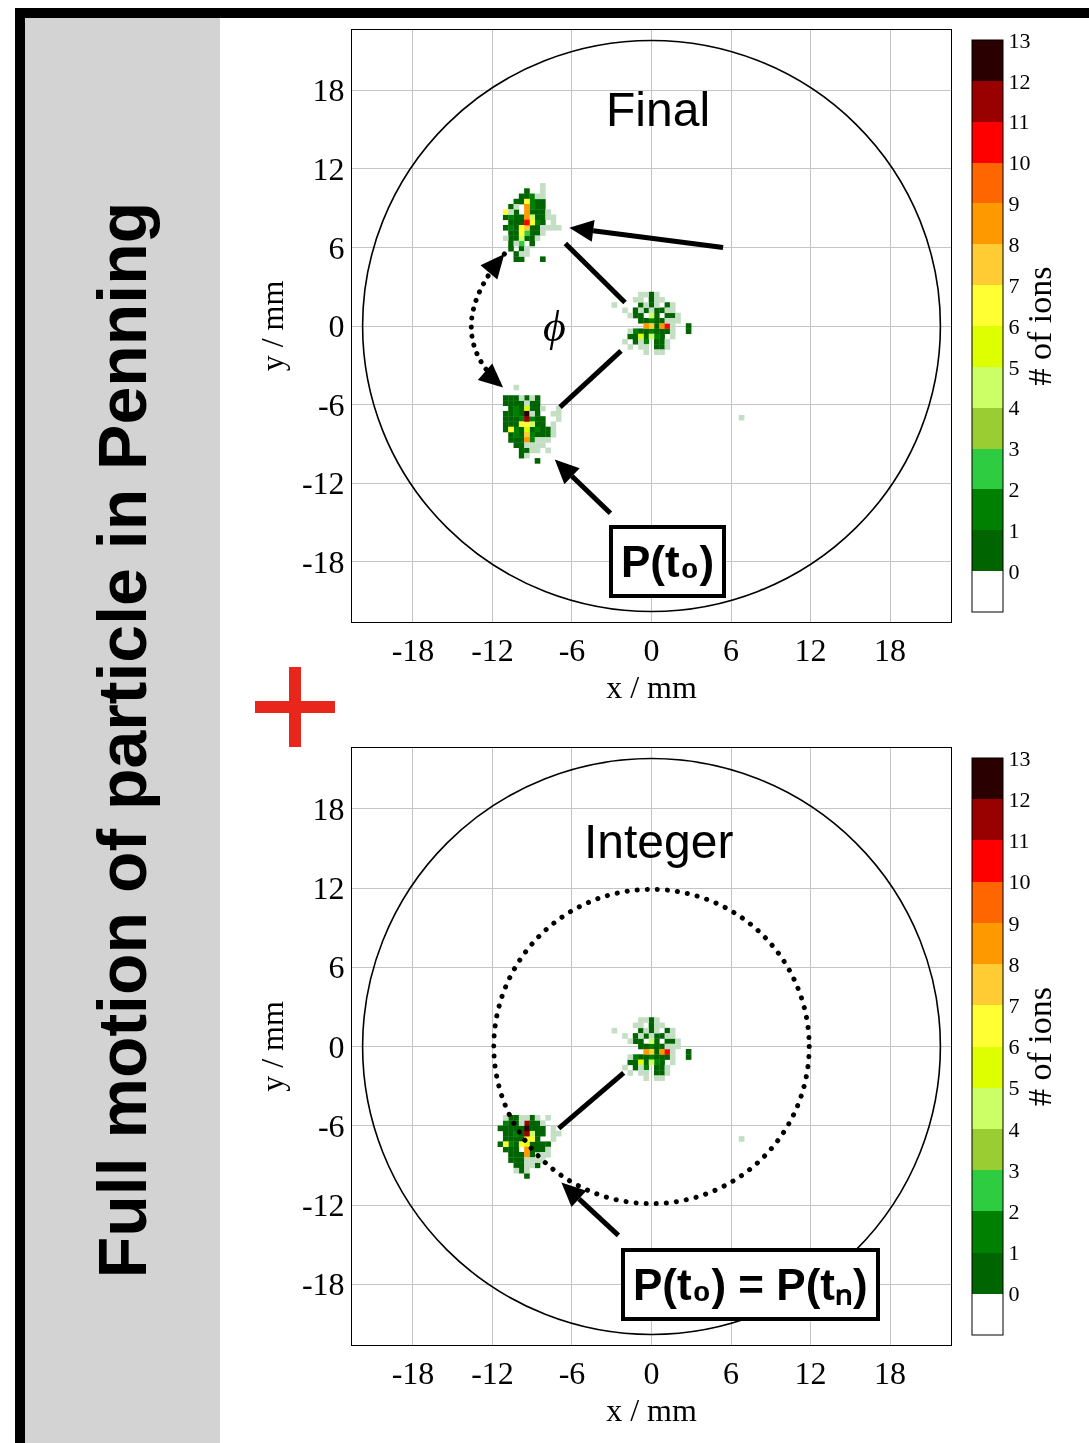 Image resolution: width=1089 pixels, height=1443 pixels. What do you see at coordinates (1019, 40) in the screenshot?
I see `color-bar-label: 13` at bounding box center [1019, 40].